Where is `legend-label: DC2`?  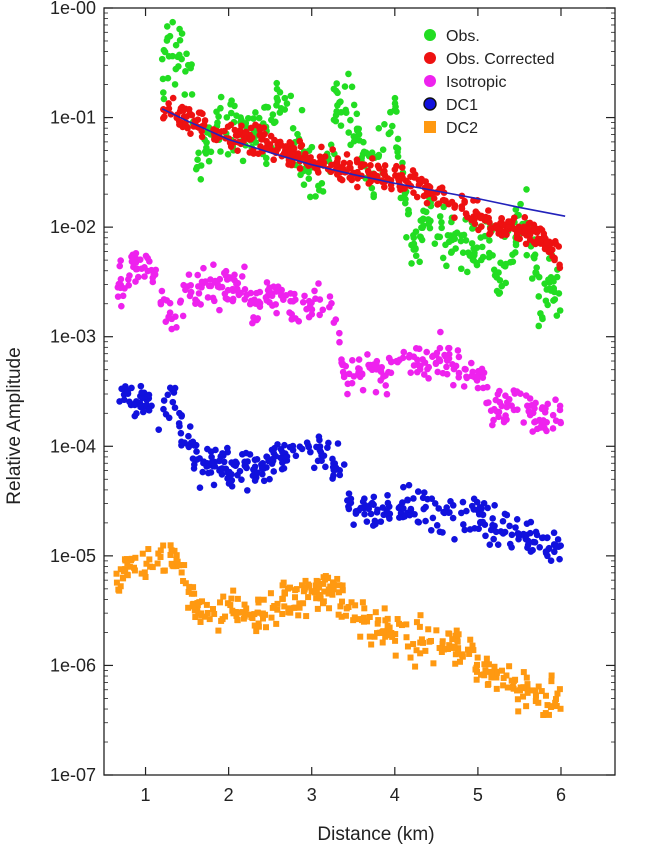
legend-label: DC2 is located at coordinates (462, 128).